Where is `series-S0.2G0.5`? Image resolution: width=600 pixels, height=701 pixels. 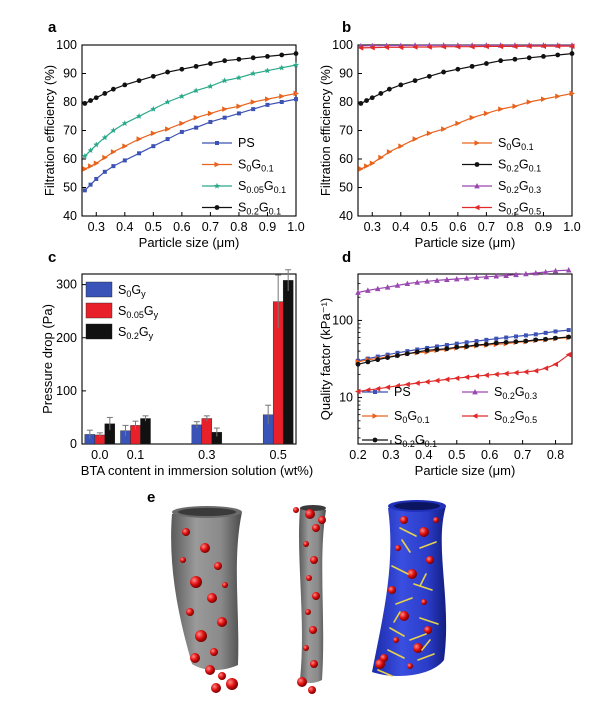 series-S0.2G0.5 is located at coordinates (463, 373).